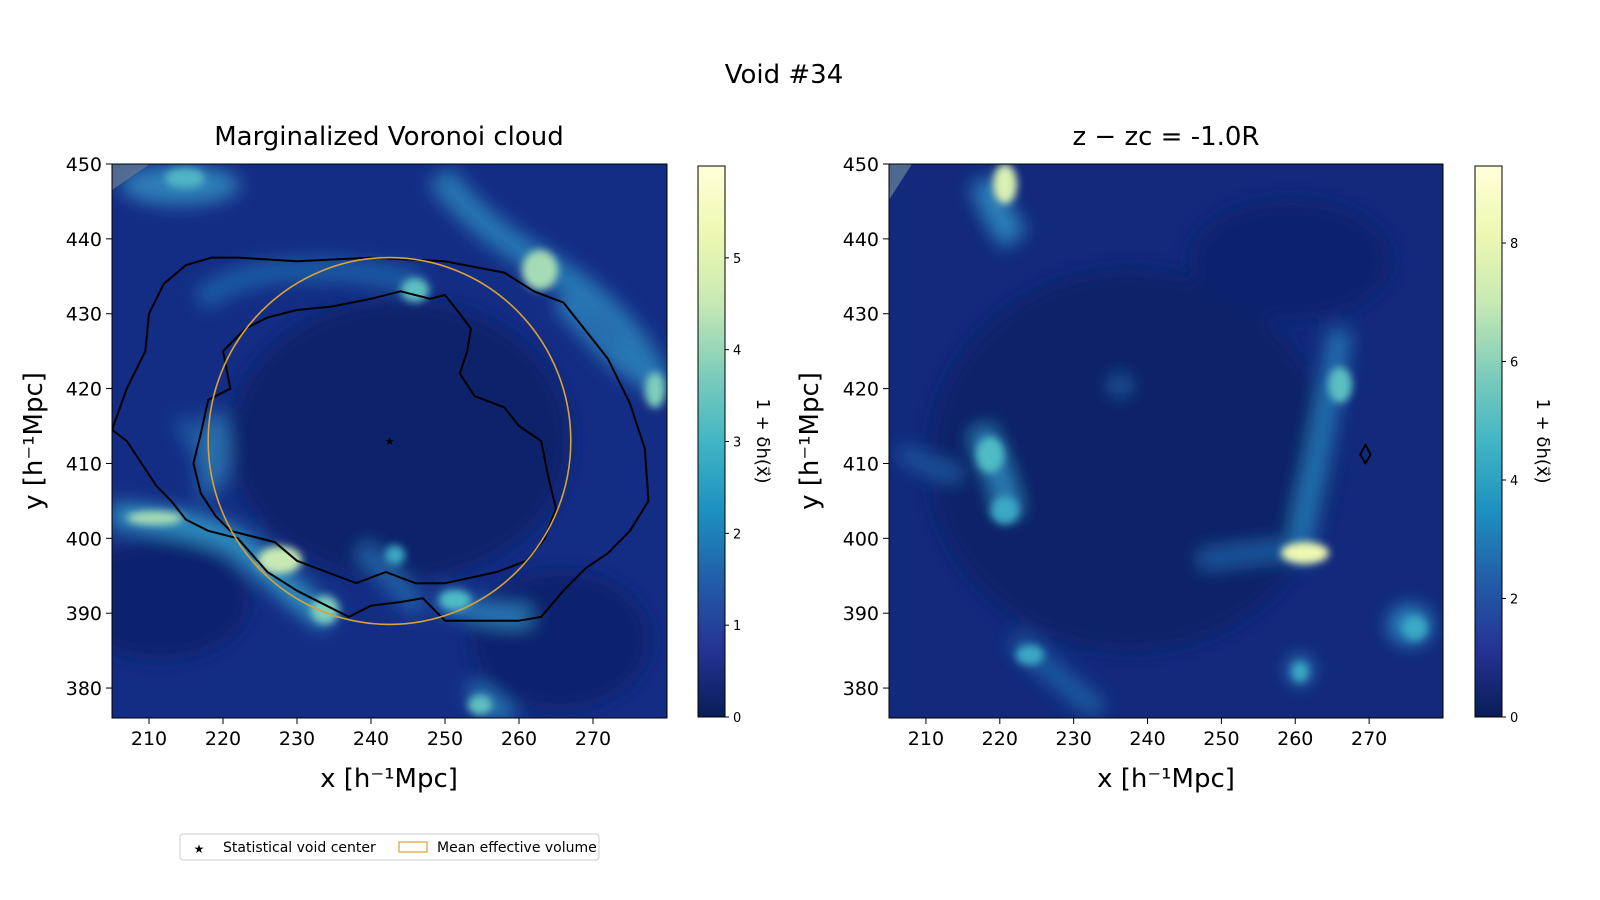 This screenshot has width=1600, height=900. I want to click on left-colorbar-tick-label: 2, so click(737, 534).